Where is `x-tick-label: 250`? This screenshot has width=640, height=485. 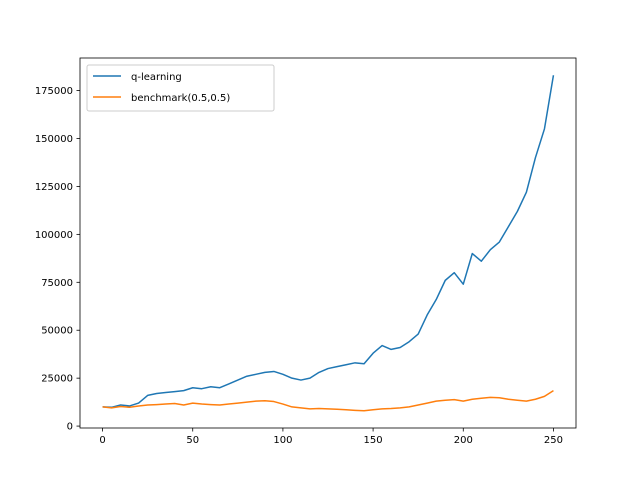 x-tick-label: 250 is located at coordinates (553, 440).